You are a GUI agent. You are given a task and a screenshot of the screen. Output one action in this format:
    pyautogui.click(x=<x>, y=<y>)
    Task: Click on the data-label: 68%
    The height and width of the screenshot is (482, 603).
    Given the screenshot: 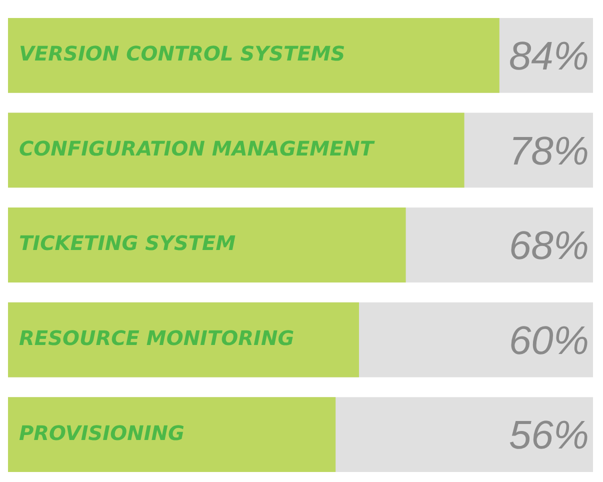 What is the action you would take?
    pyautogui.click(x=548, y=246)
    